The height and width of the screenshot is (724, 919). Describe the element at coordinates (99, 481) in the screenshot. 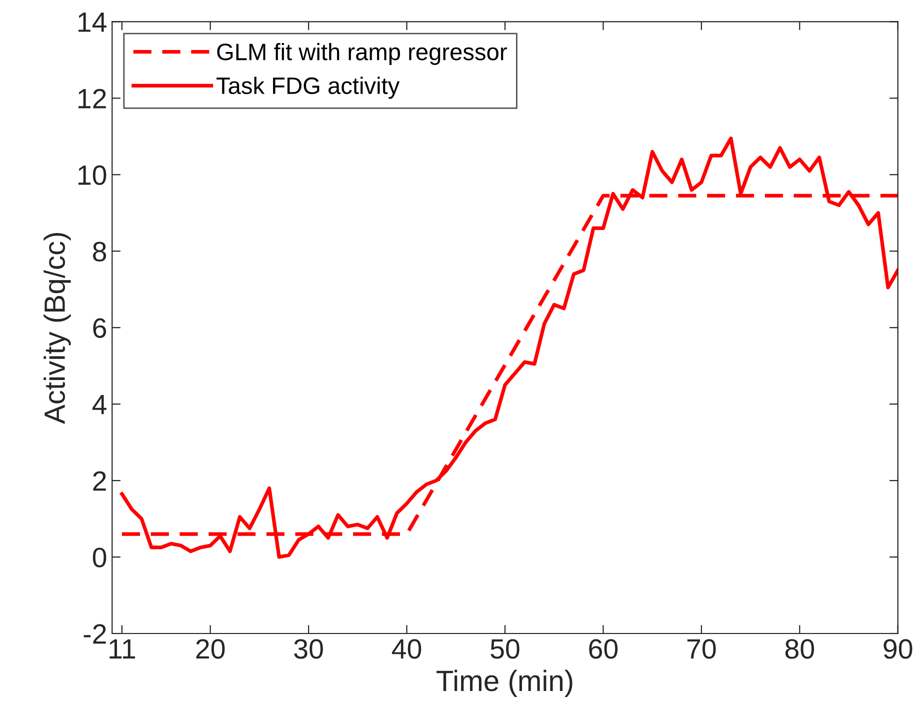

I see `y-tick-label: 2` at that location.